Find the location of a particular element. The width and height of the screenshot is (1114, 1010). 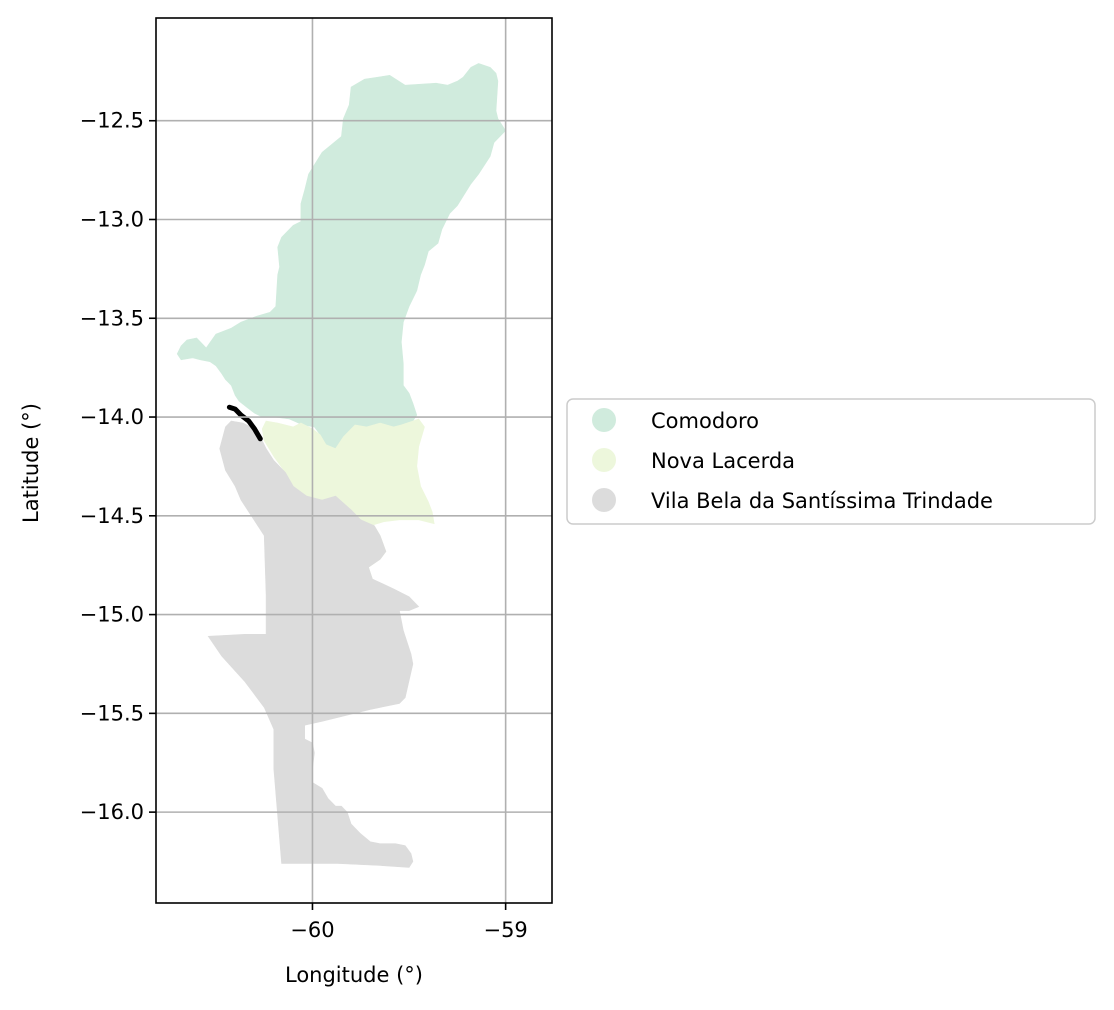

legend-label-comodoro: Comodoro is located at coordinates (705, 421).